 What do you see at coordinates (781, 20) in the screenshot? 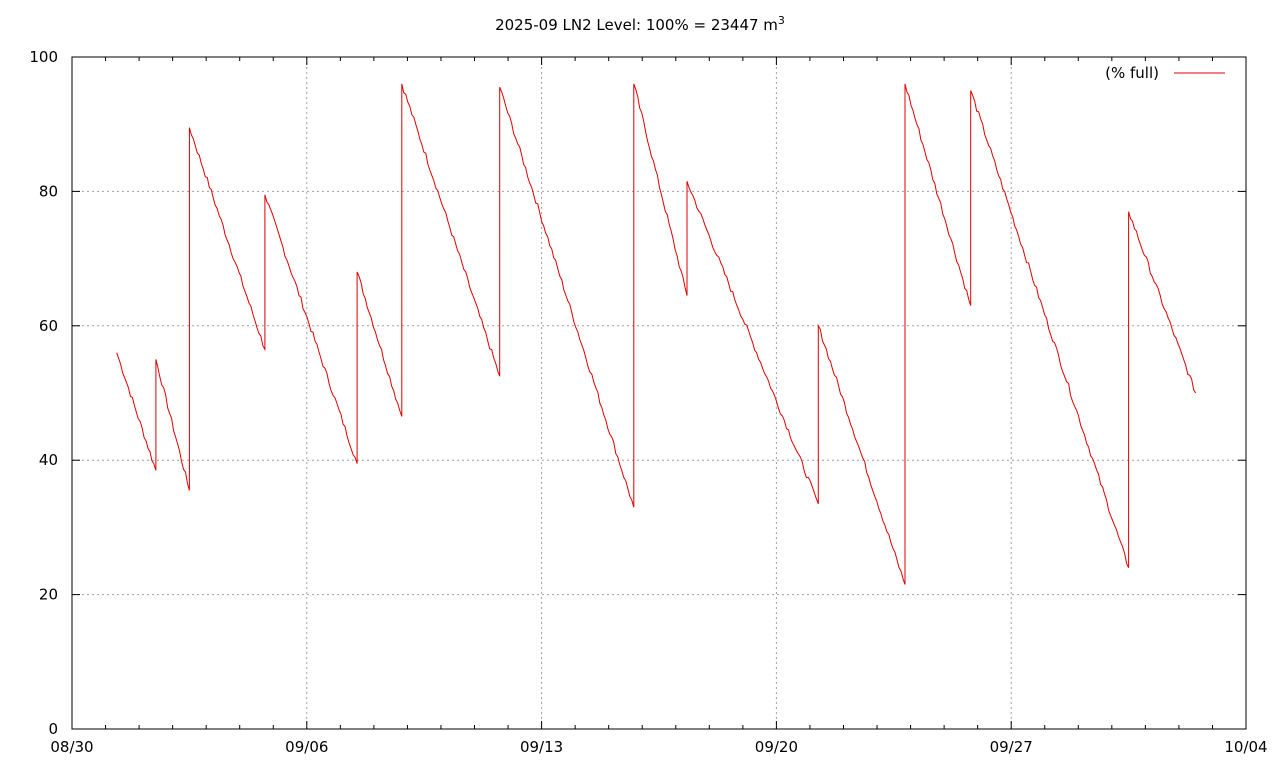
I see `chart-title-superscript: 3` at bounding box center [781, 20].